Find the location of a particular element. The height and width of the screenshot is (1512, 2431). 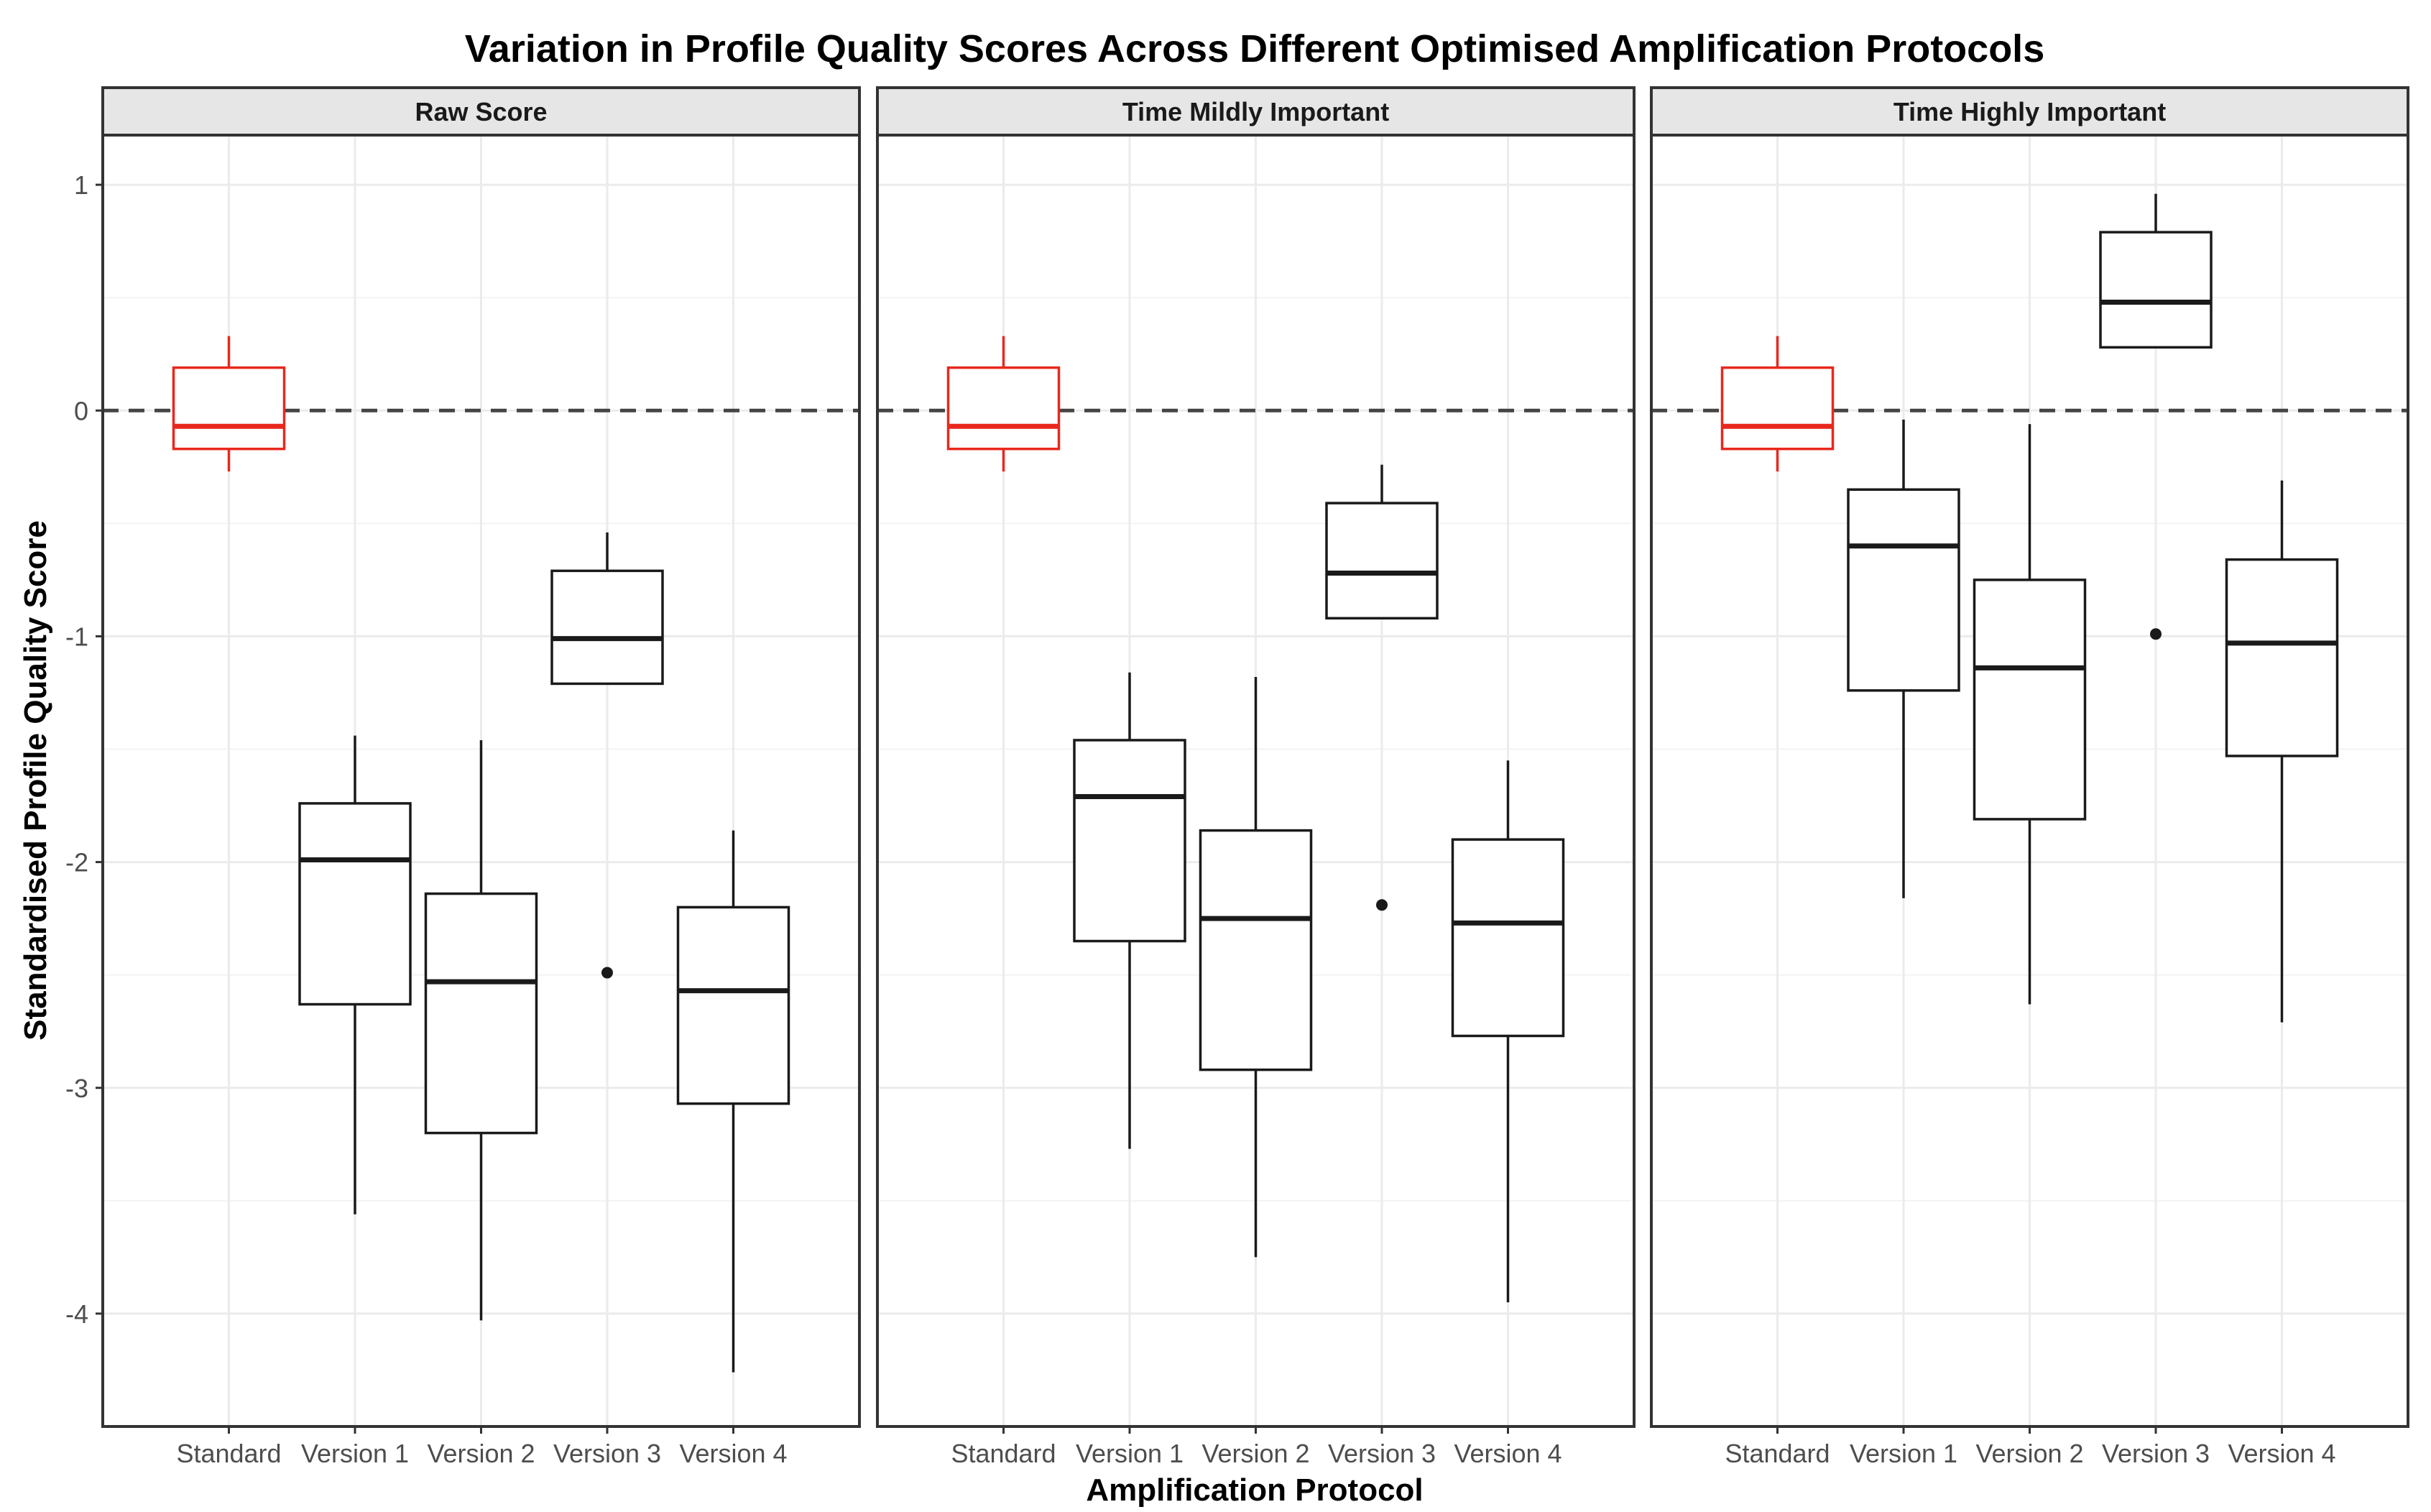

y-tick-label: -4 is located at coordinates (76, 1314).